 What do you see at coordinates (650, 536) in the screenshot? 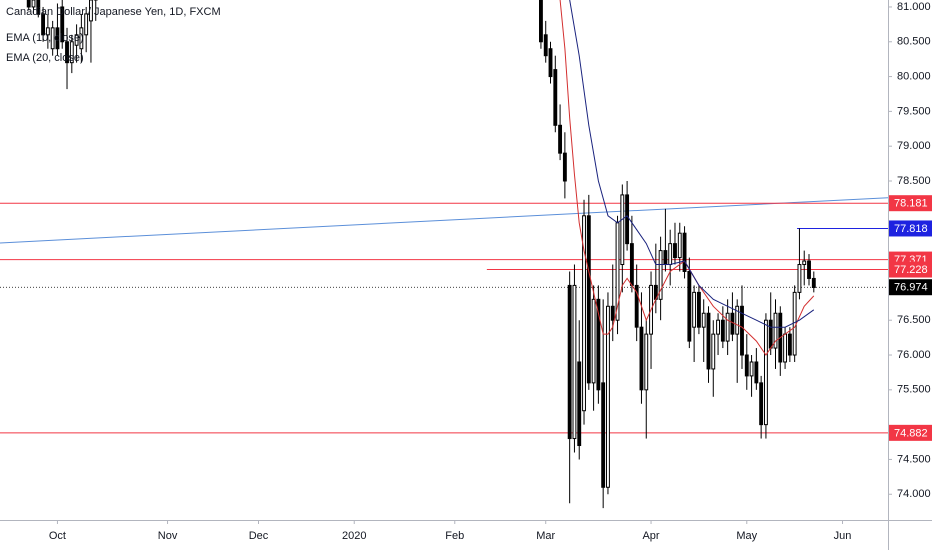
I see `x-tick-label: Apr` at bounding box center [650, 536].